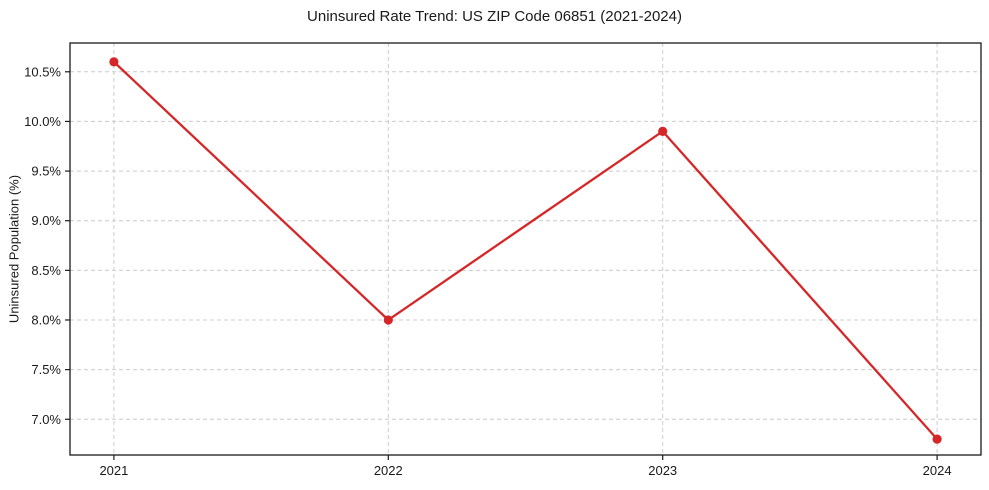 This screenshot has height=490, width=989. Describe the element at coordinates (113, 470) in the screenshot. I see `x-tick-label: 2021` at that location.